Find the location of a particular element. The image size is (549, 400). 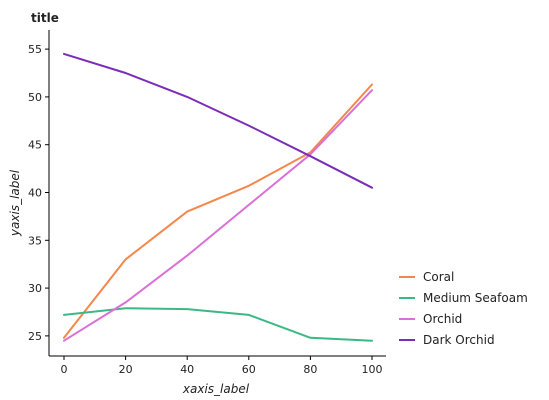

legend-label-orchid: Orchid is located at coordinates (442, 319).